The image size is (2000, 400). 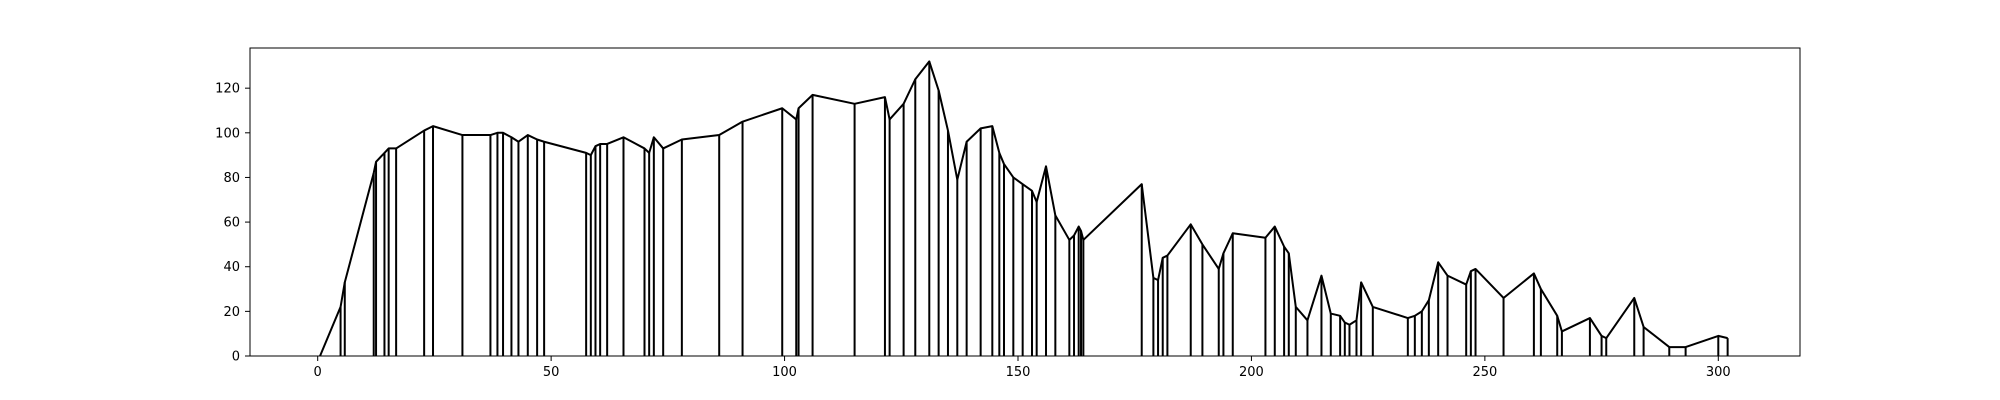 I want to click on y-tick-label: 40, so click(x=231, y=267).